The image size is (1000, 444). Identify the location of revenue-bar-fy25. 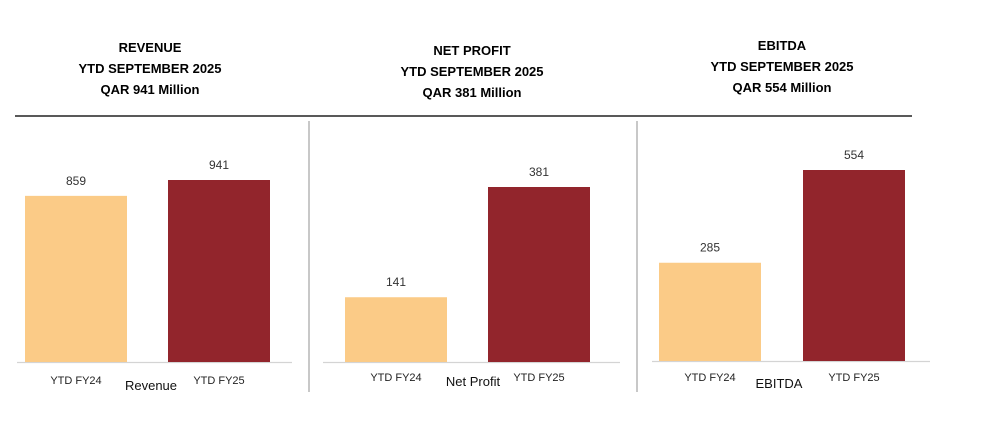
(219, 271).